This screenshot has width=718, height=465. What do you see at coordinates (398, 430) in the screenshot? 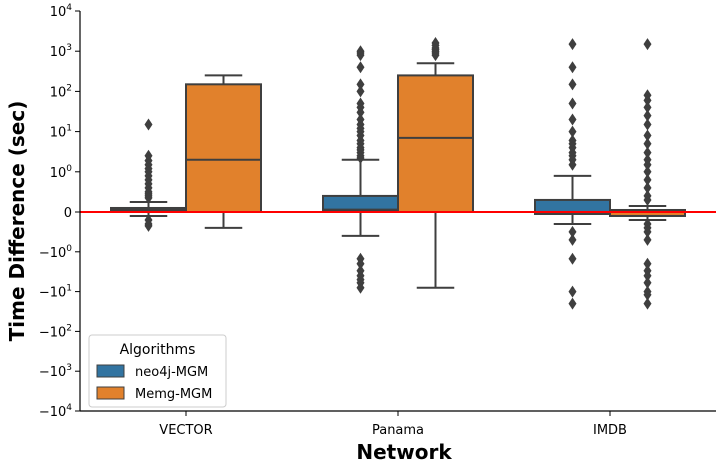
I see `x-tick-label: Panama` at bounding box center [398, 430].